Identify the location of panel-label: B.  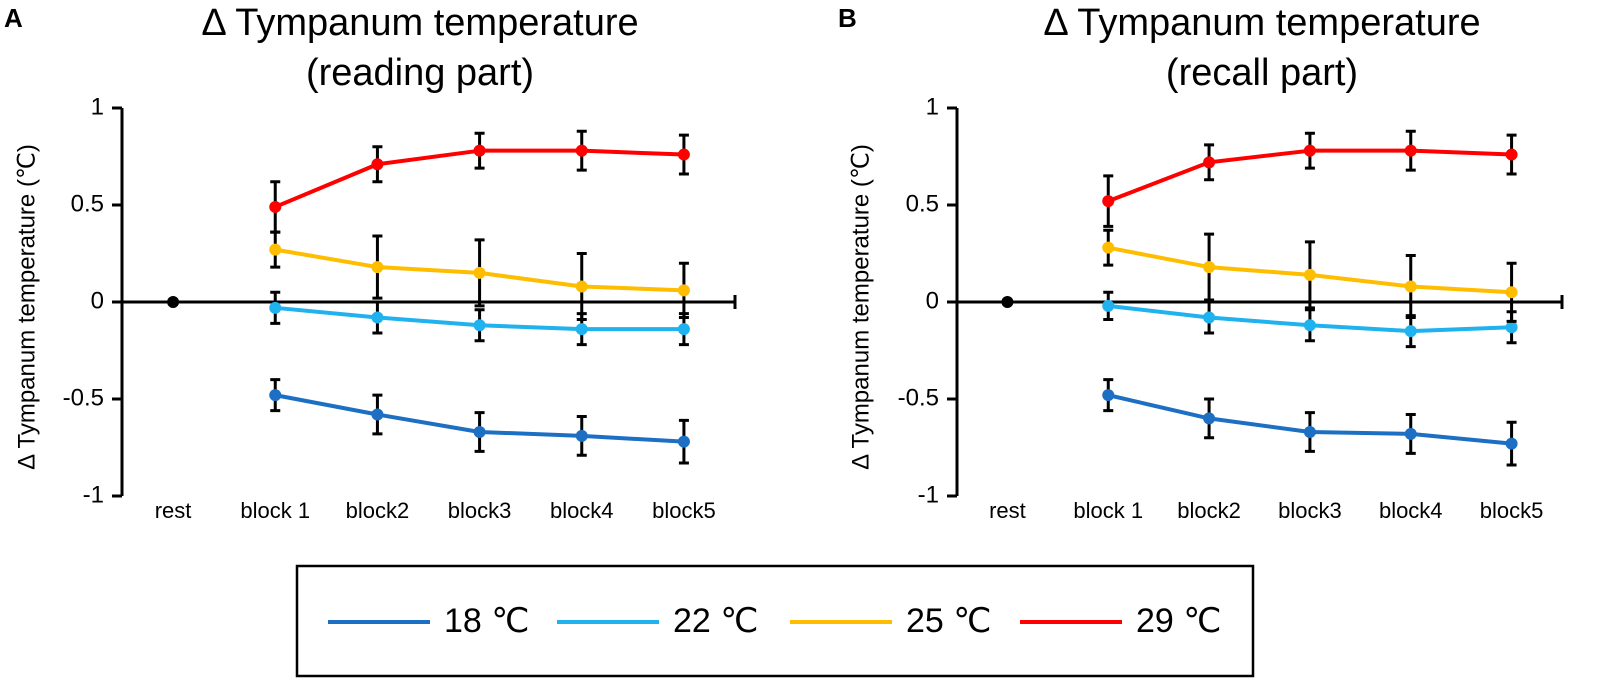
(847, 18).